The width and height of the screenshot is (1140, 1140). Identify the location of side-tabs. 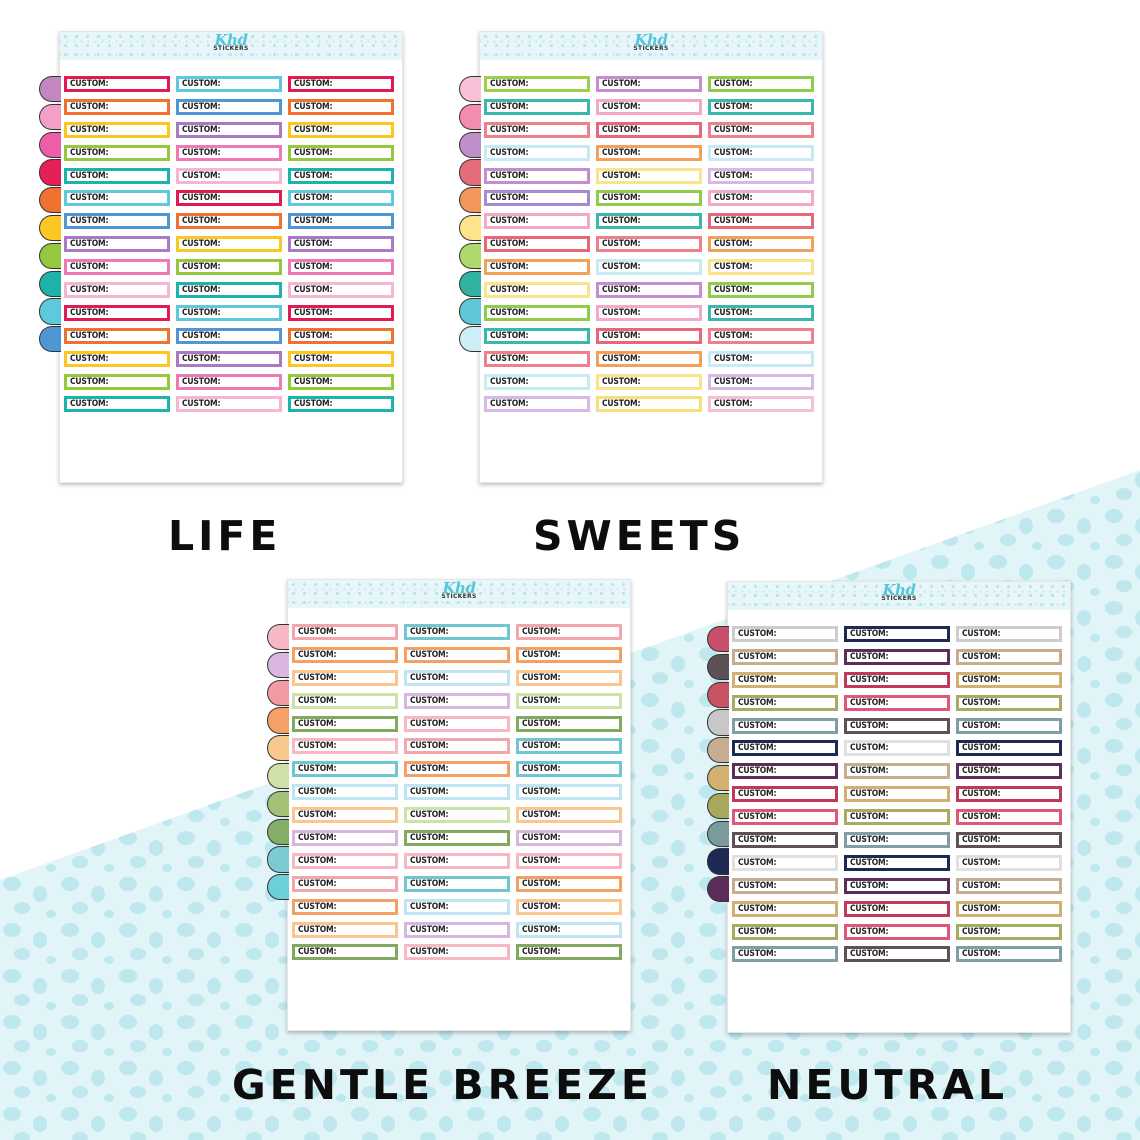
(50, 215).